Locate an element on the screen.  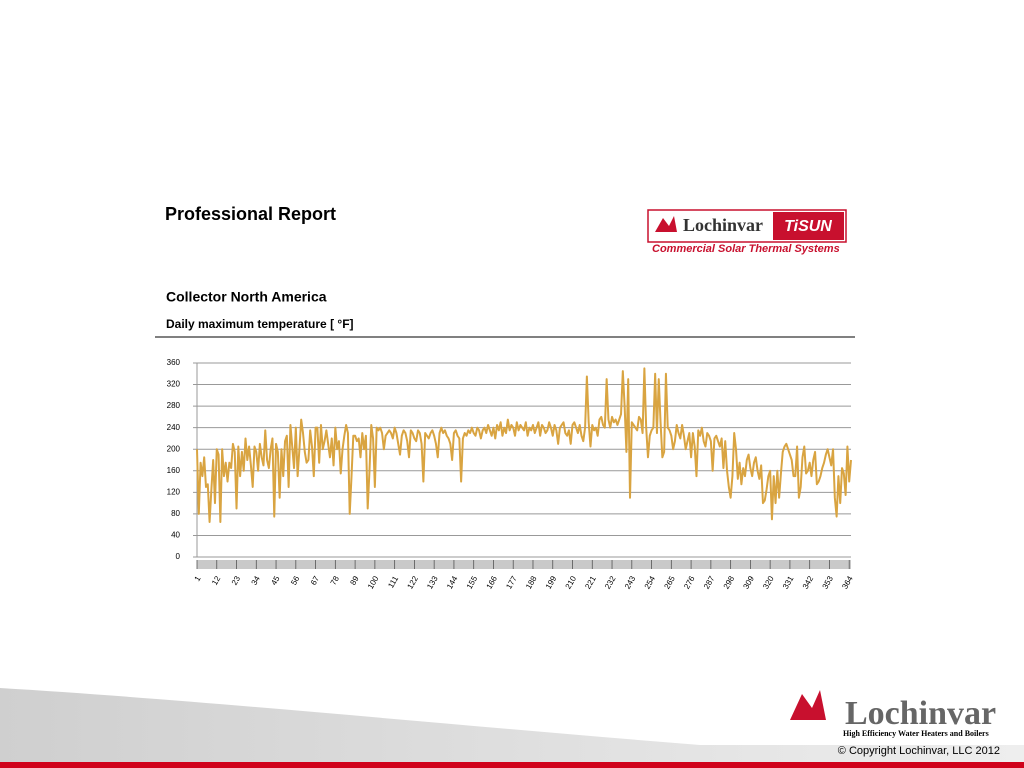
logo-icon is located at coordinates (666, 224).